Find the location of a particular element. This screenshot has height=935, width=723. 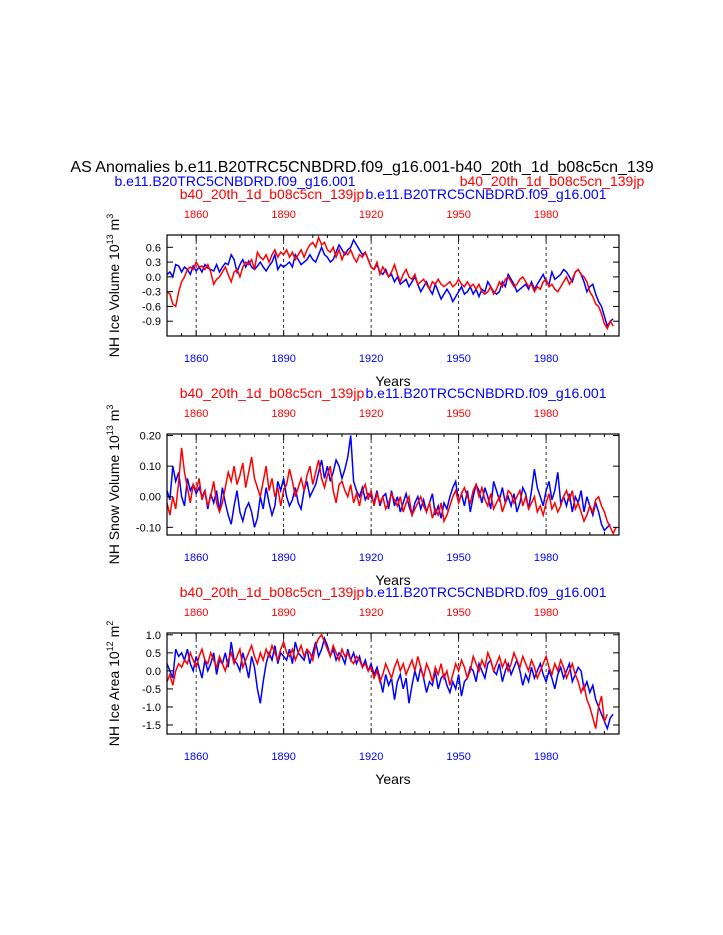

y-axis-label: NH Ice Area 1012 m2 is located at coordinates (113, 684).